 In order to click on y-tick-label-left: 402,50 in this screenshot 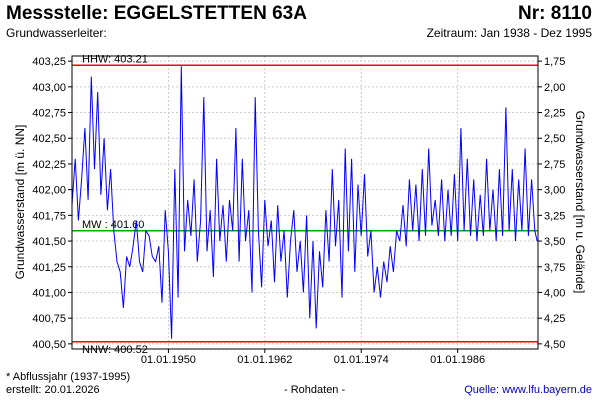, I will do `click(49, 139)`.